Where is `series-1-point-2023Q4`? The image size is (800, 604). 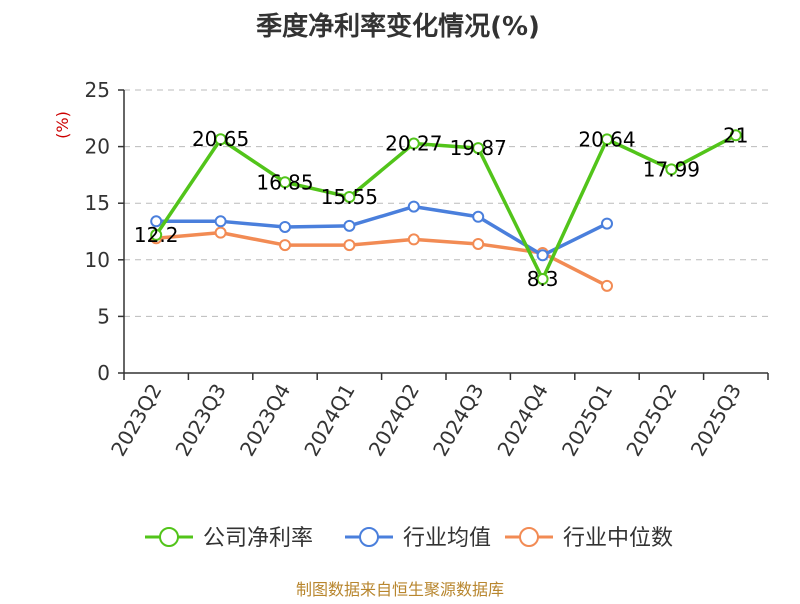
series-1-point-2023Q4 is located at coordinates (285, 226).